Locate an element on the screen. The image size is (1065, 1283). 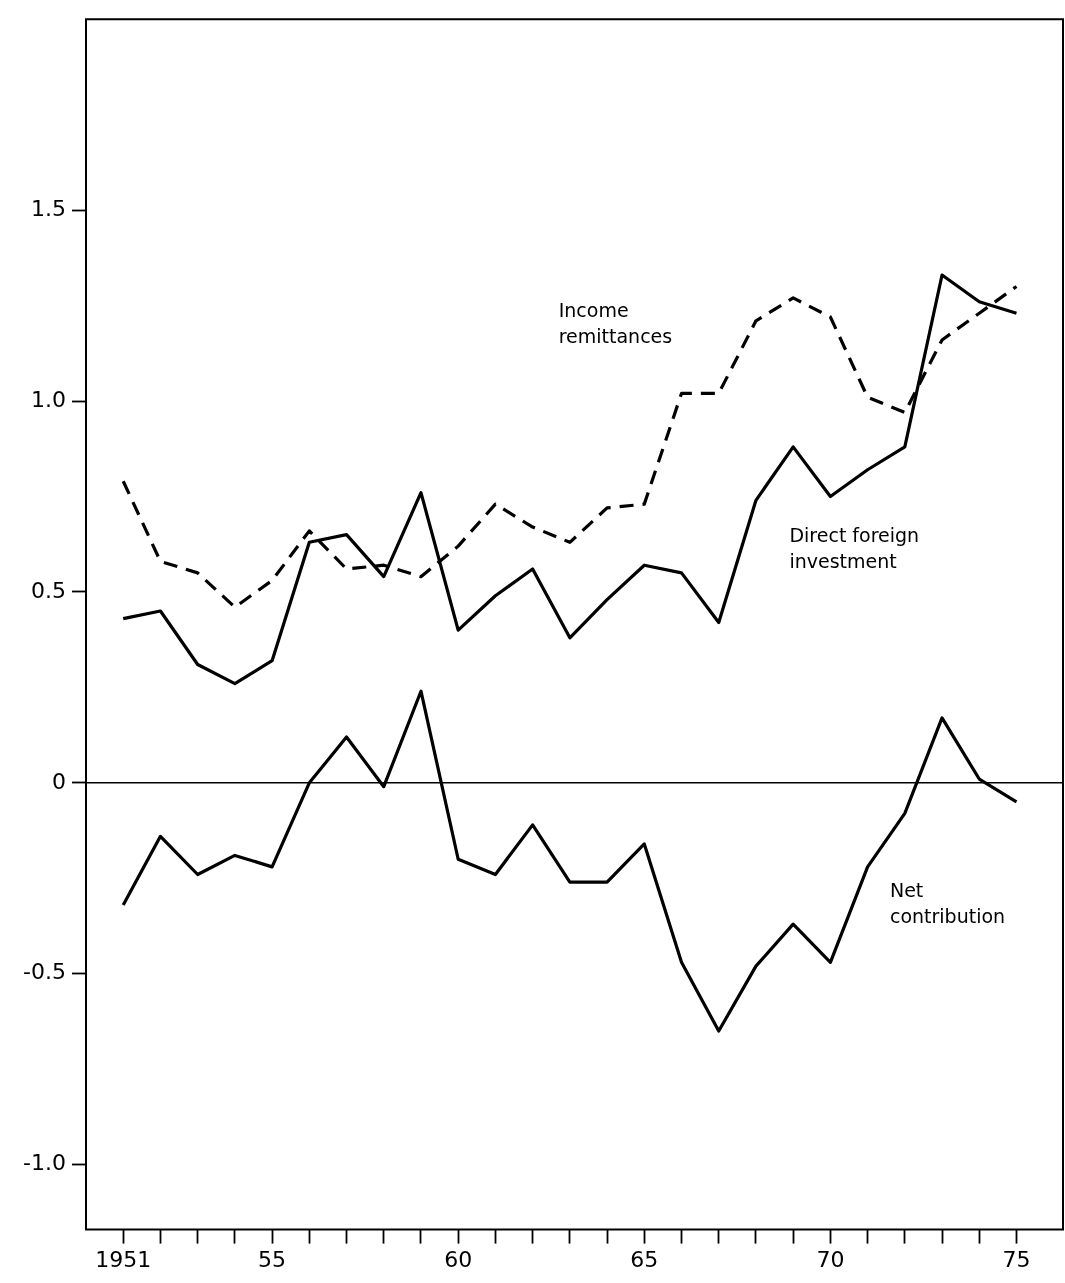
x-tick-label: 75 is located at coordinates (1016, 1259).